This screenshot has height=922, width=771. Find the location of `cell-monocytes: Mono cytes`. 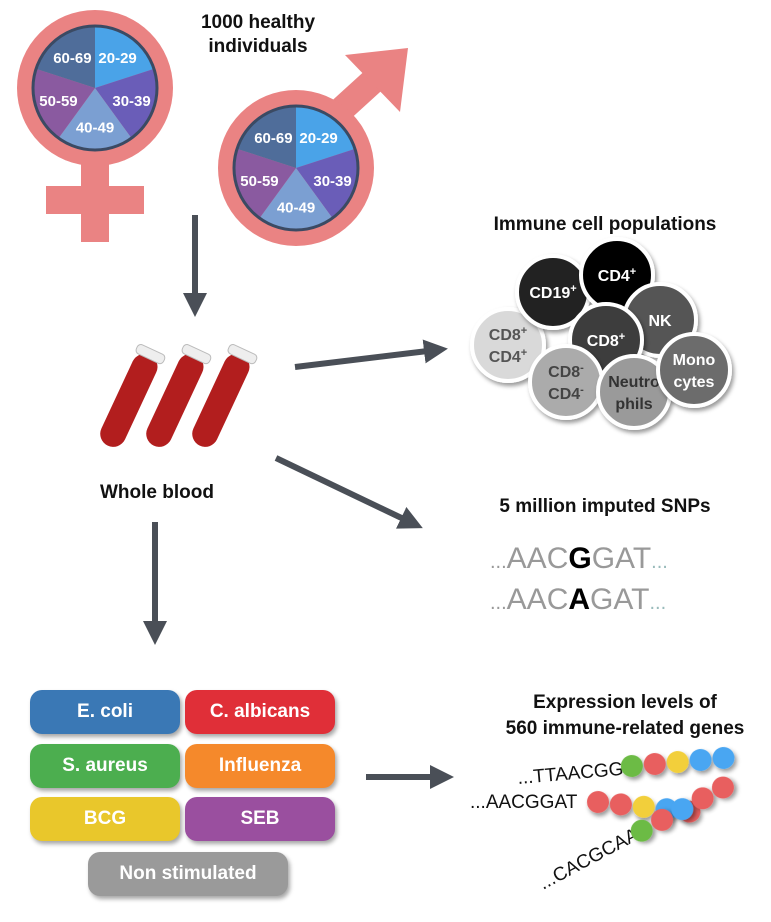

cell-monocytes: Mono cytes is located at coordinates (694, 370).